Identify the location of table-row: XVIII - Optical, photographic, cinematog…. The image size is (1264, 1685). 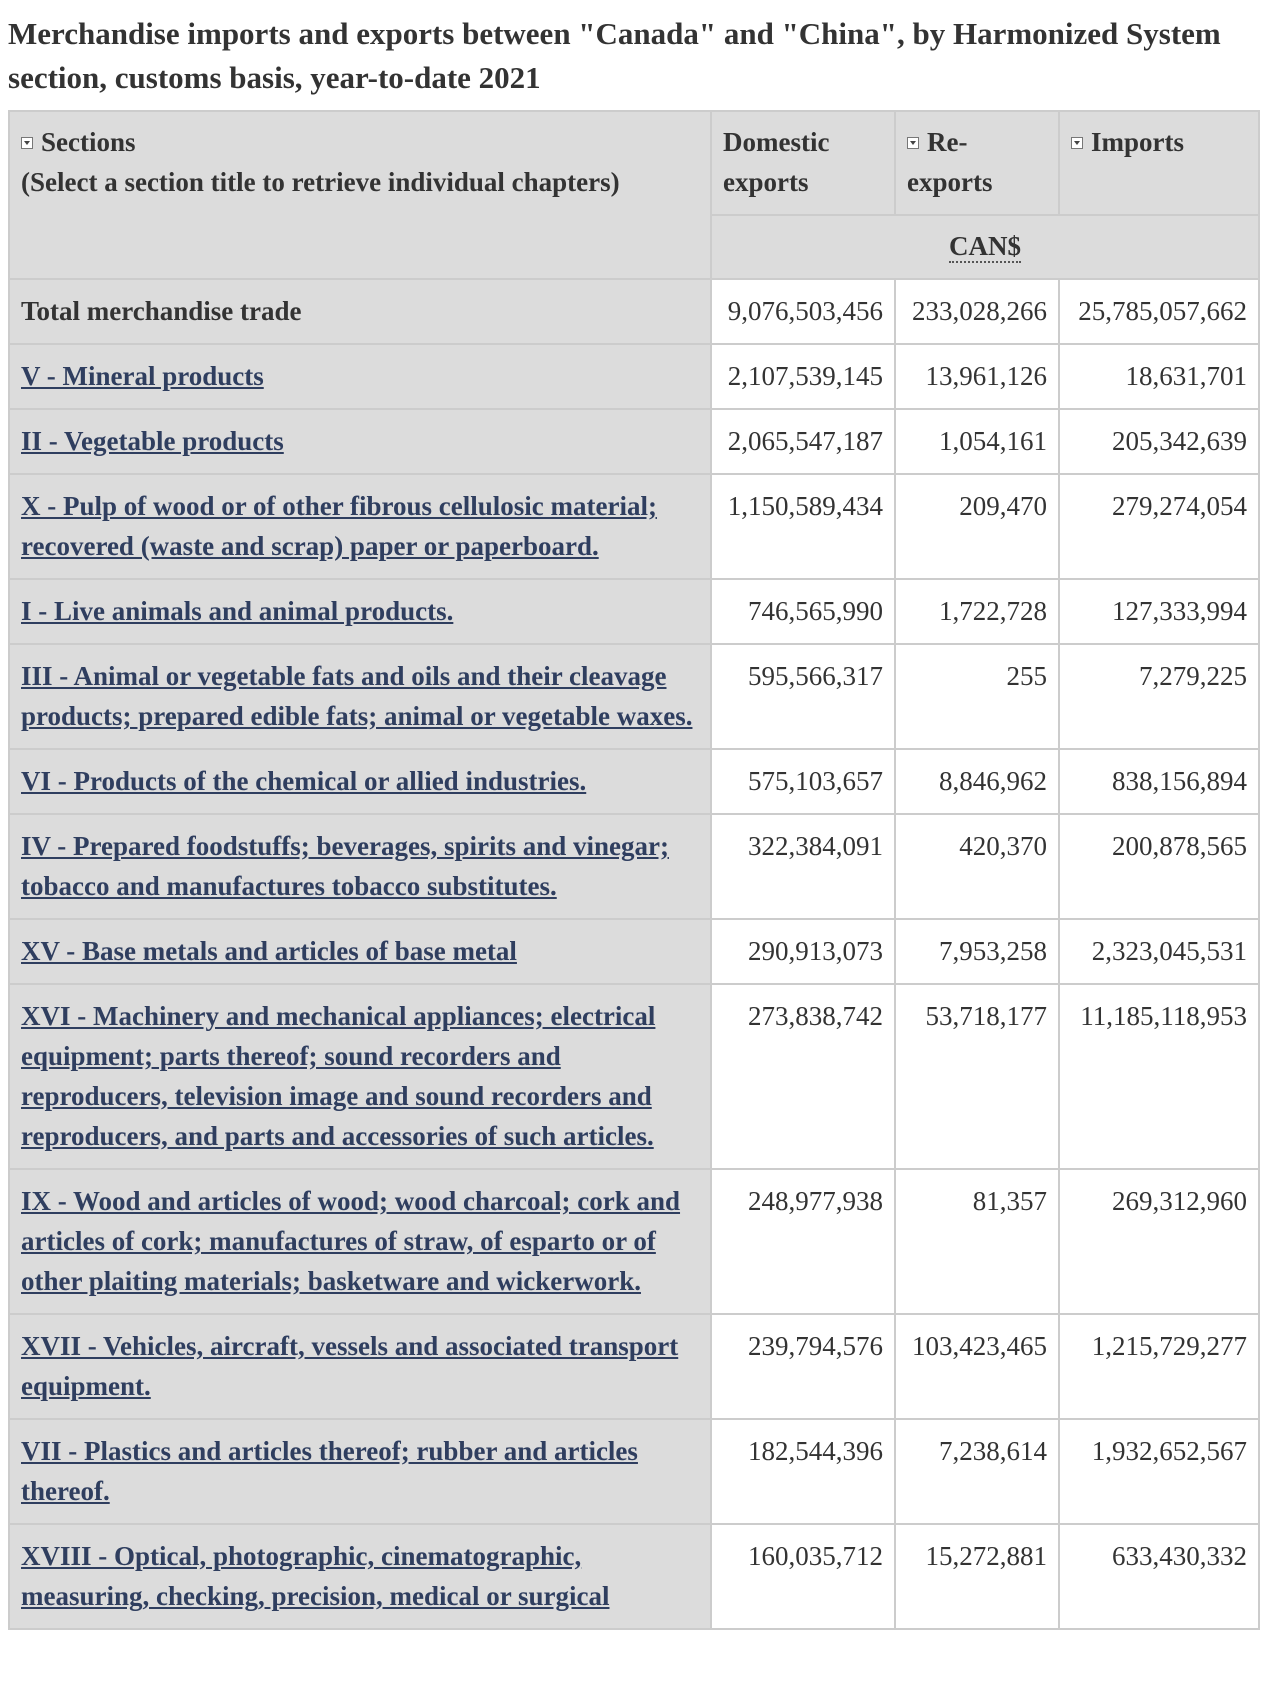
(634, 1576).